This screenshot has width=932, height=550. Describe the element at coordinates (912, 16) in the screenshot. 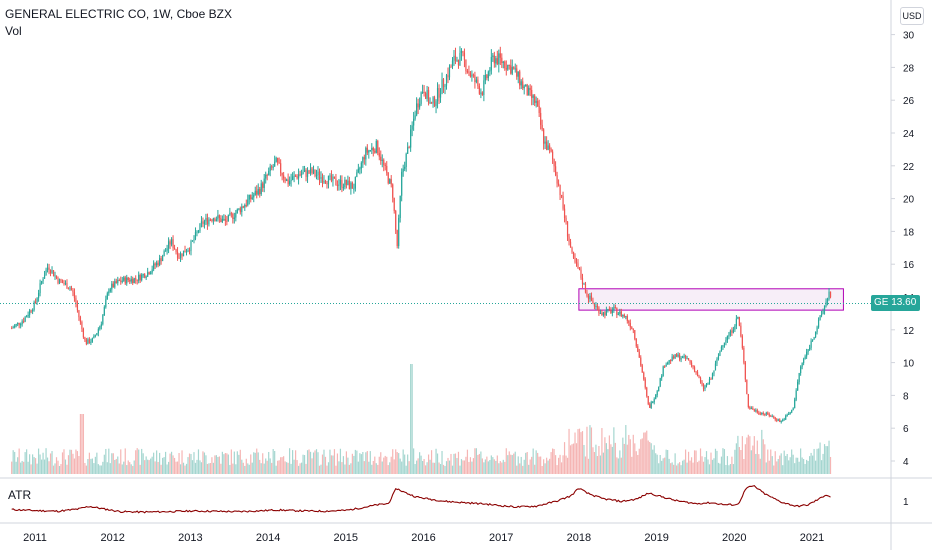

I see `currency-button: USD` at that location.